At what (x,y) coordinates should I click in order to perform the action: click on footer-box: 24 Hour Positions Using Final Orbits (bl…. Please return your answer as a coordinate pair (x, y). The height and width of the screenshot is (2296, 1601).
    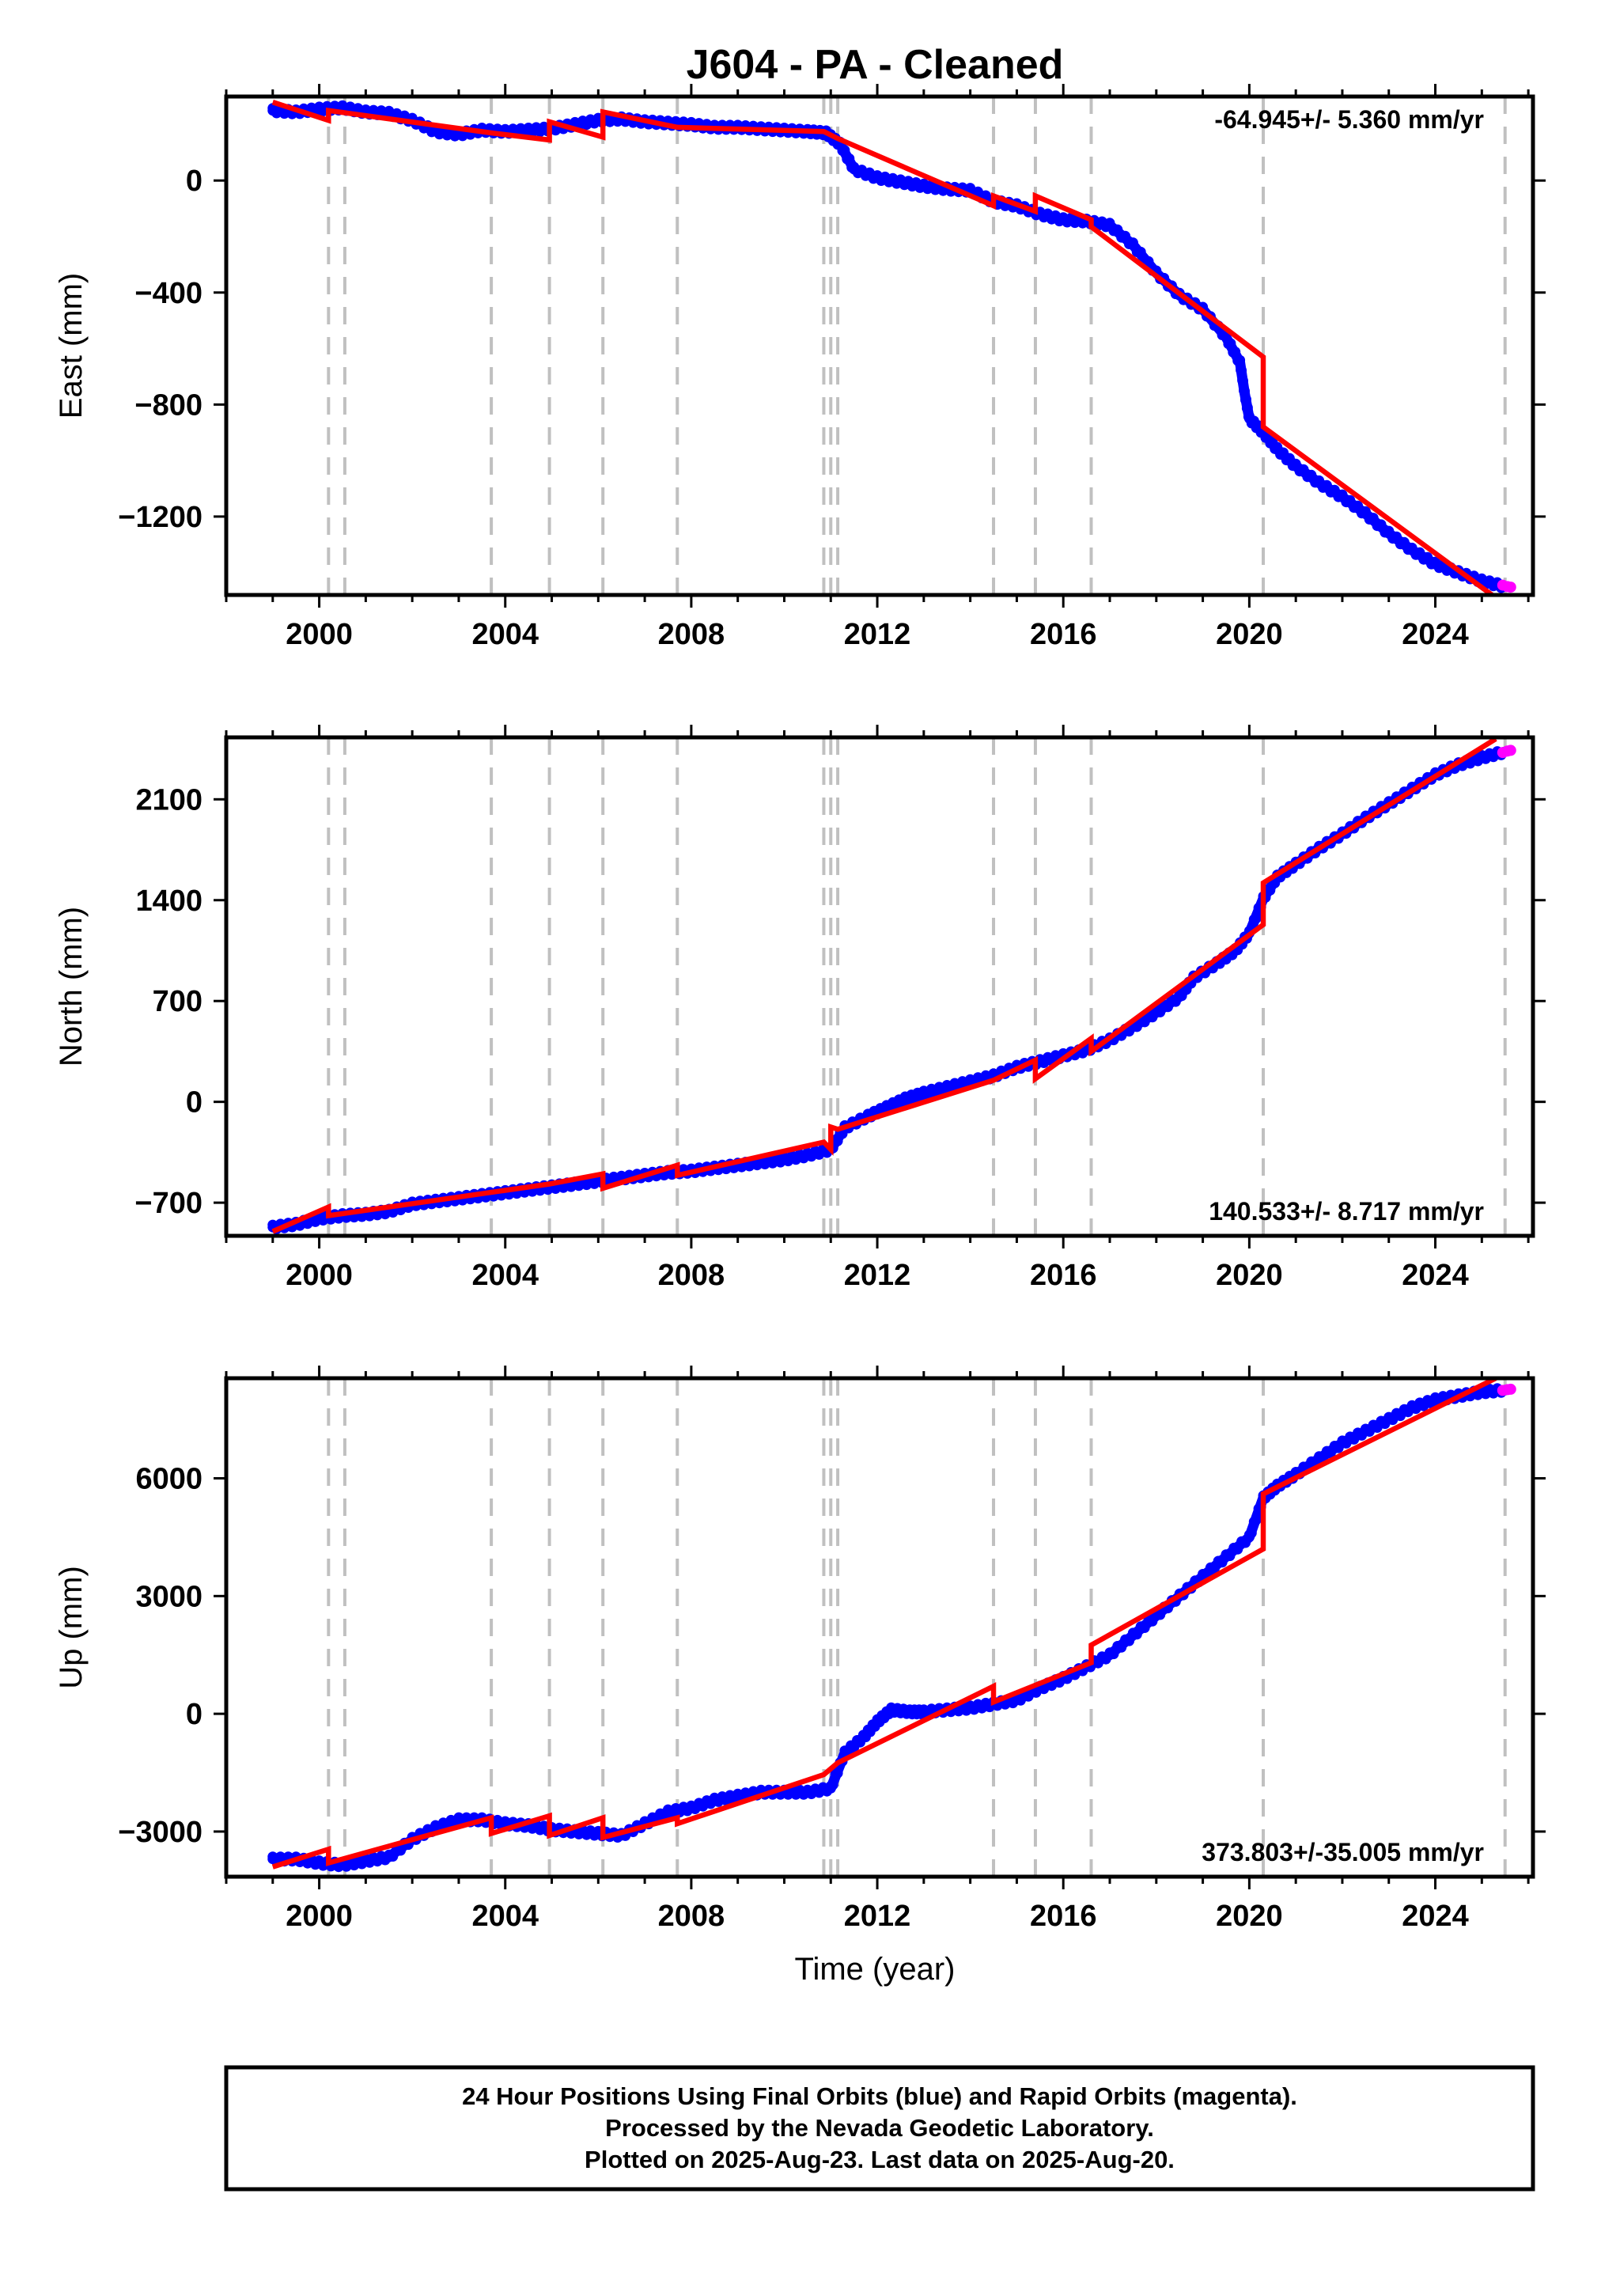
    Looking at the image, I should click on (879, 2128).